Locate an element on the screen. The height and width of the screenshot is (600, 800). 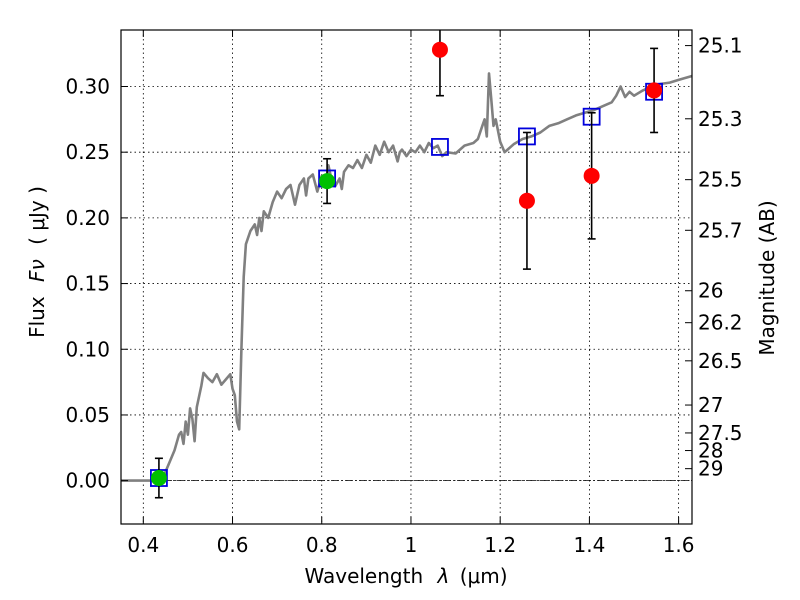
y2-axis-label: Magnitude (AB) is located at coordinates (767, 277).